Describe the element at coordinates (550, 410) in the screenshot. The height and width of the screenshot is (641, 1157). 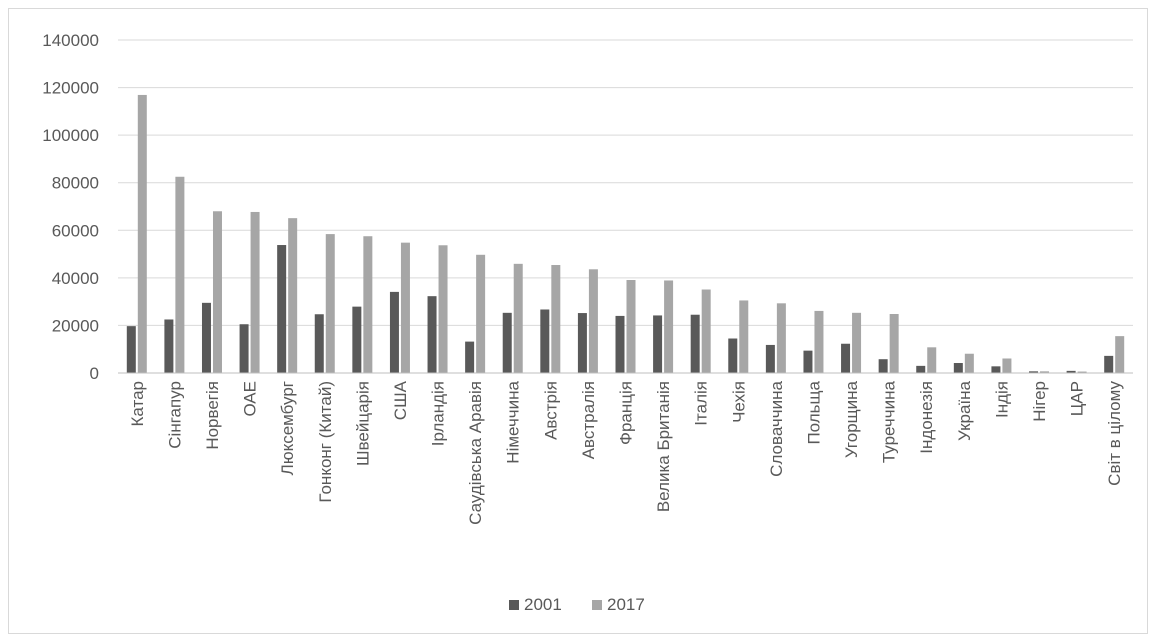
I see `x-tick-label: Австрія` at that location.